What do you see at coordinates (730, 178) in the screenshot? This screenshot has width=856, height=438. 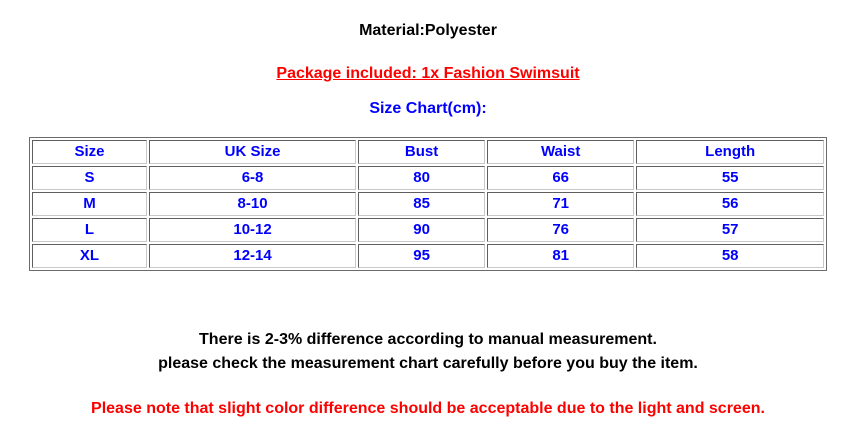 I see `size-table-cell: 55` at bounding box center [730, 178].